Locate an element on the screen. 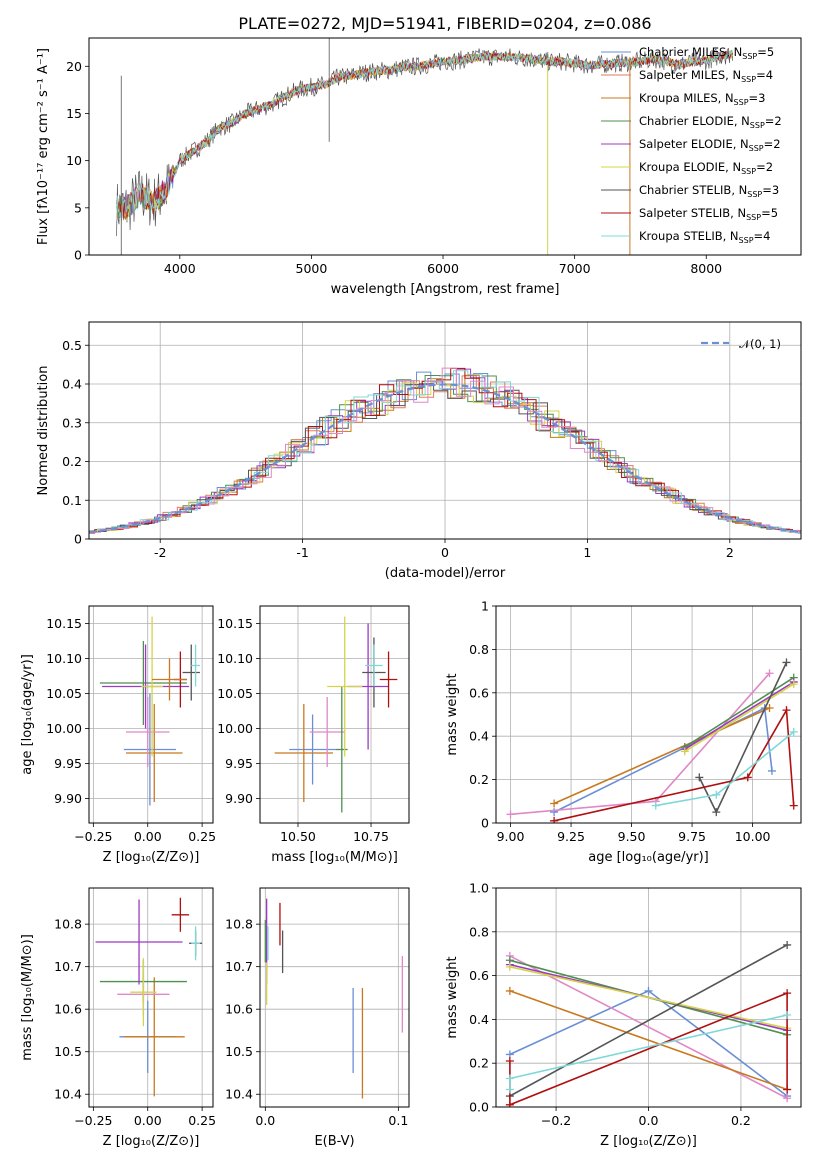 Image resolution: width=819 pixels, height=1174 pixels. y-tick-label: 10 is located at coordinates (74, 160).